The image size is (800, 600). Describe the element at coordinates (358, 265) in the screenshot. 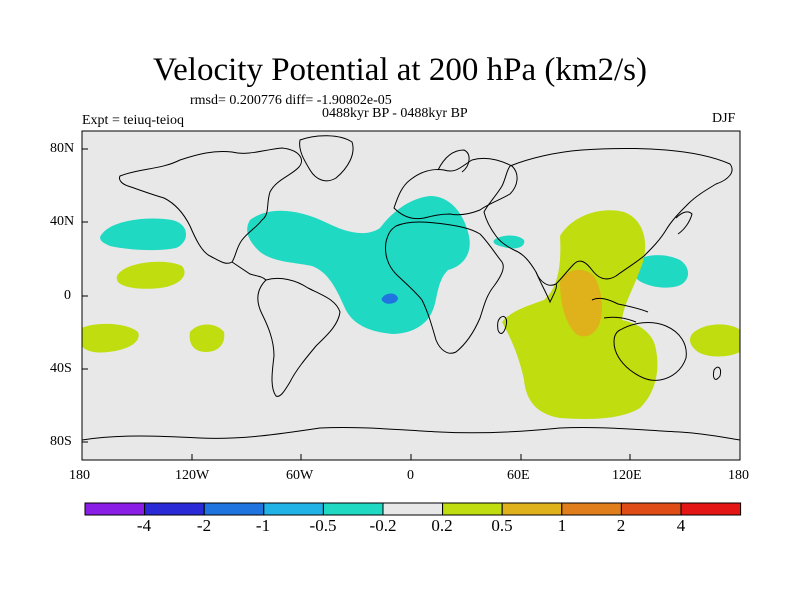

I see `contour-atlantic-africa` at that location.